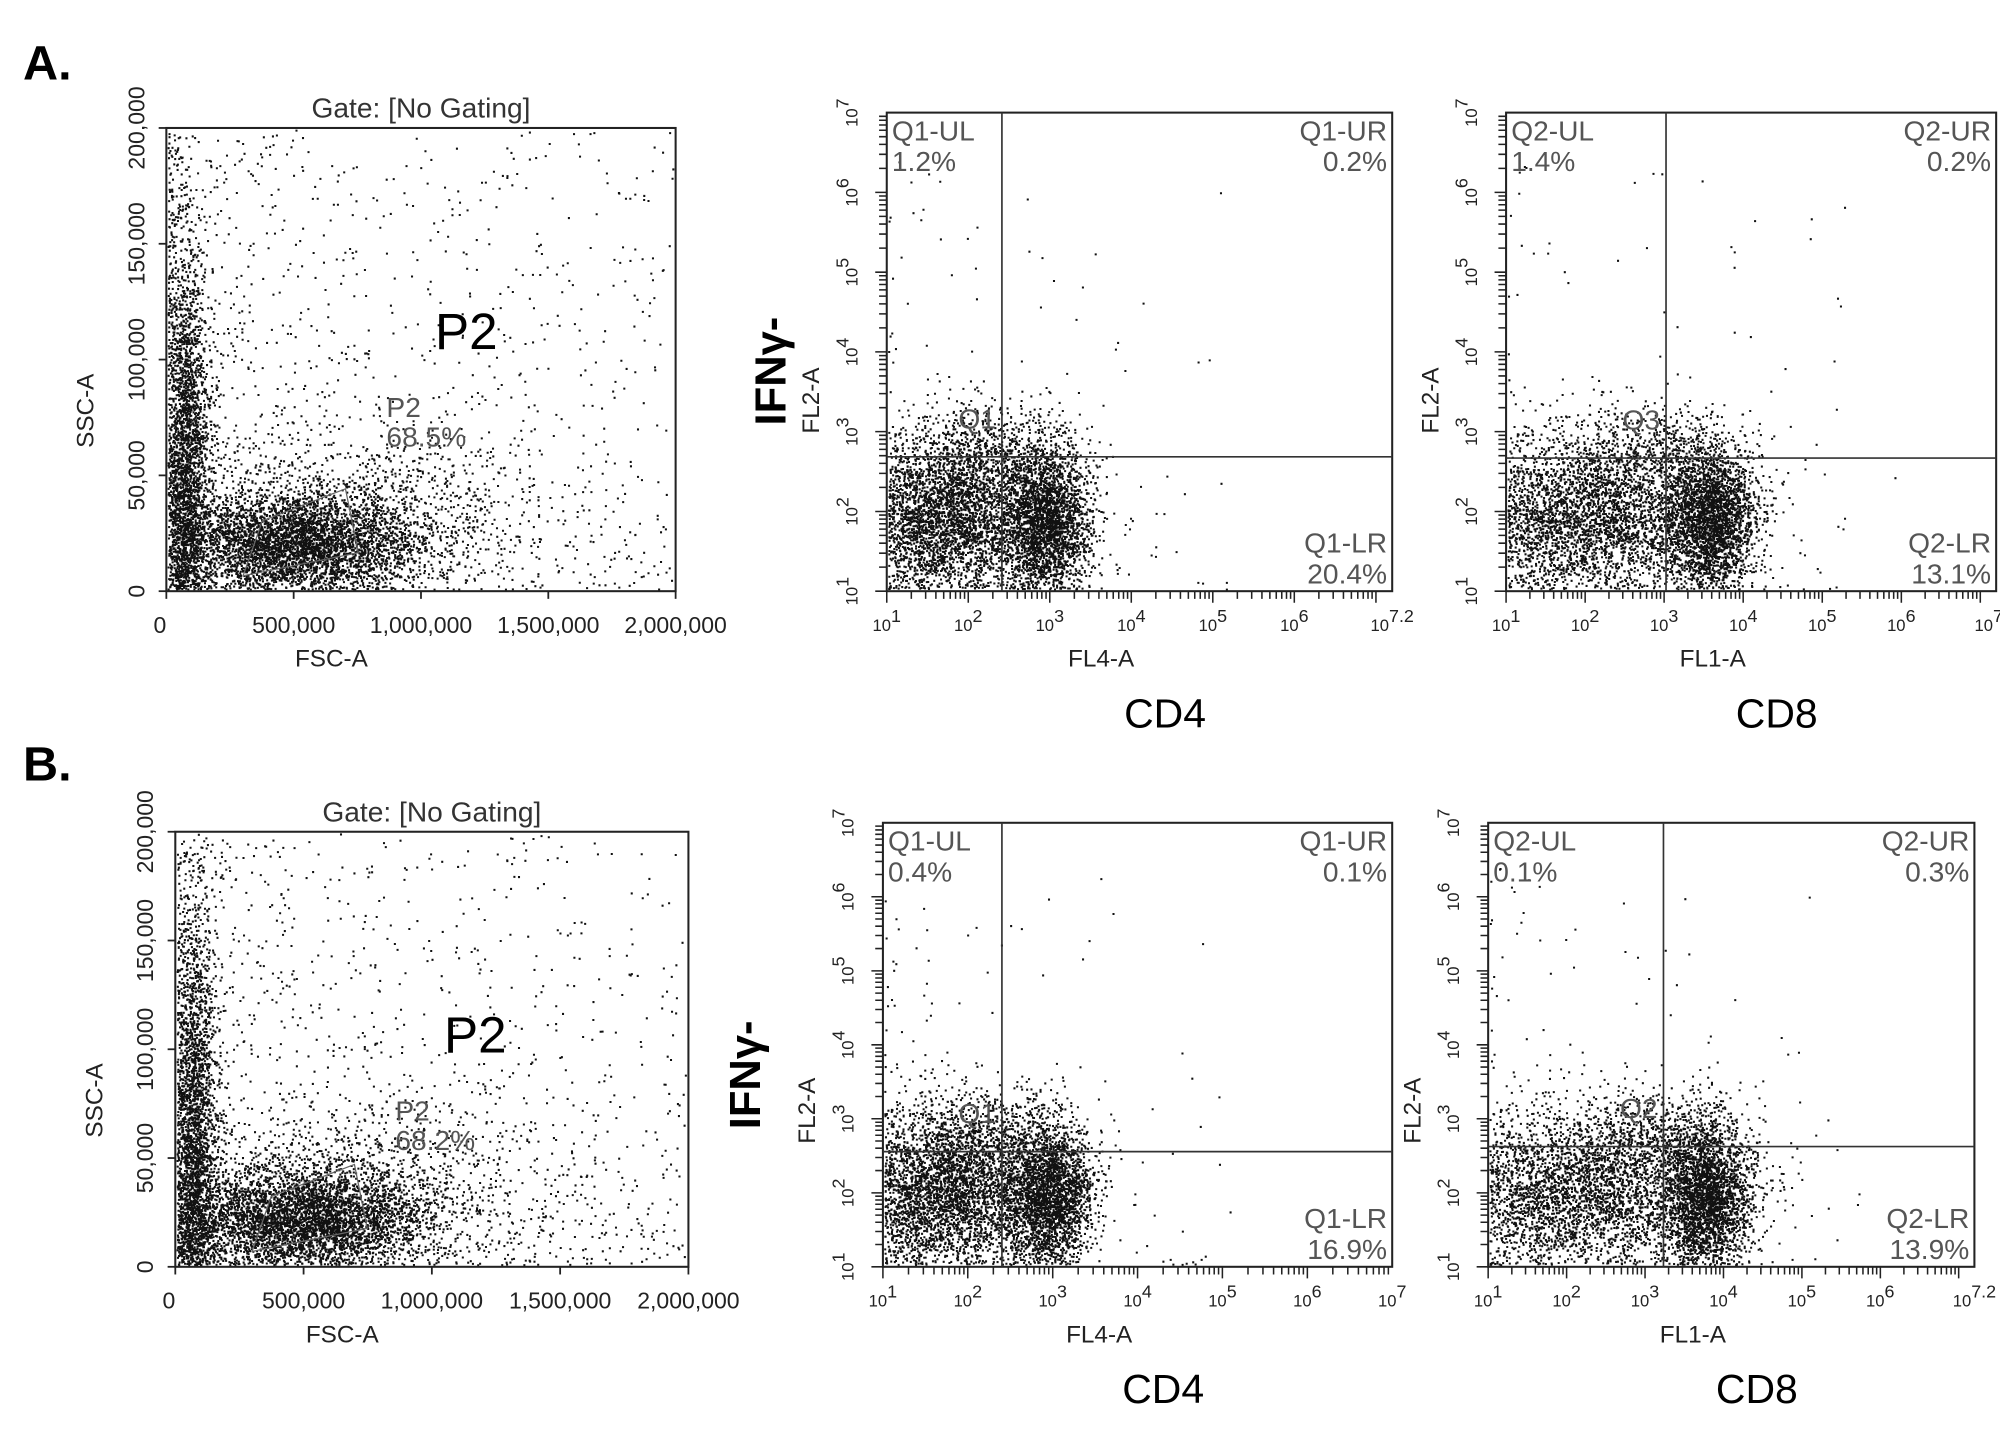  Describe the element at coordinates (420, 107) in the screenshot. I see `plot-title: Gate: [No Gating]` at that location.